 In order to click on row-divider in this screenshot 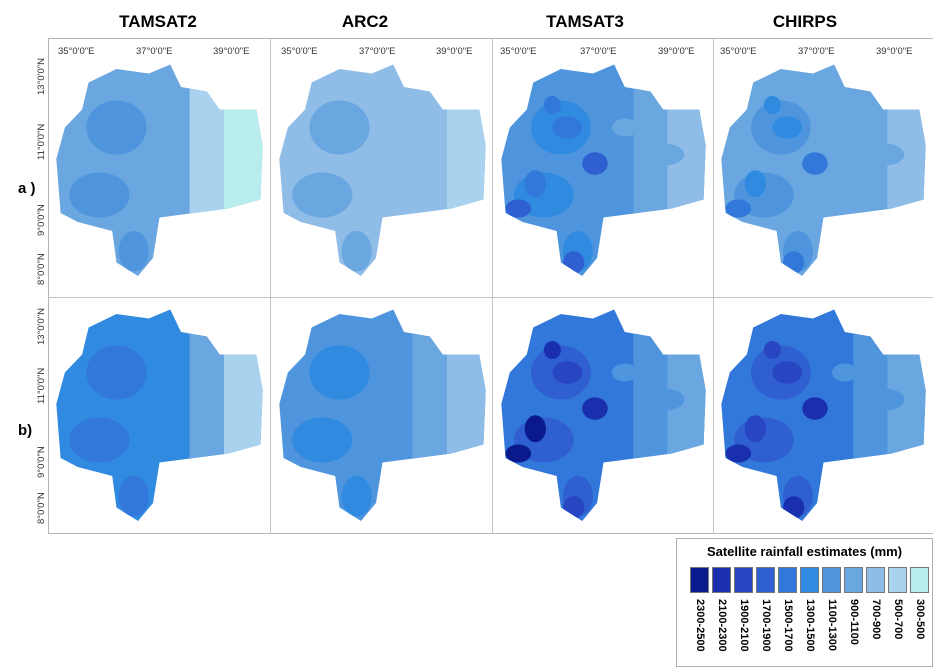, I will do `click(490, 297)`.